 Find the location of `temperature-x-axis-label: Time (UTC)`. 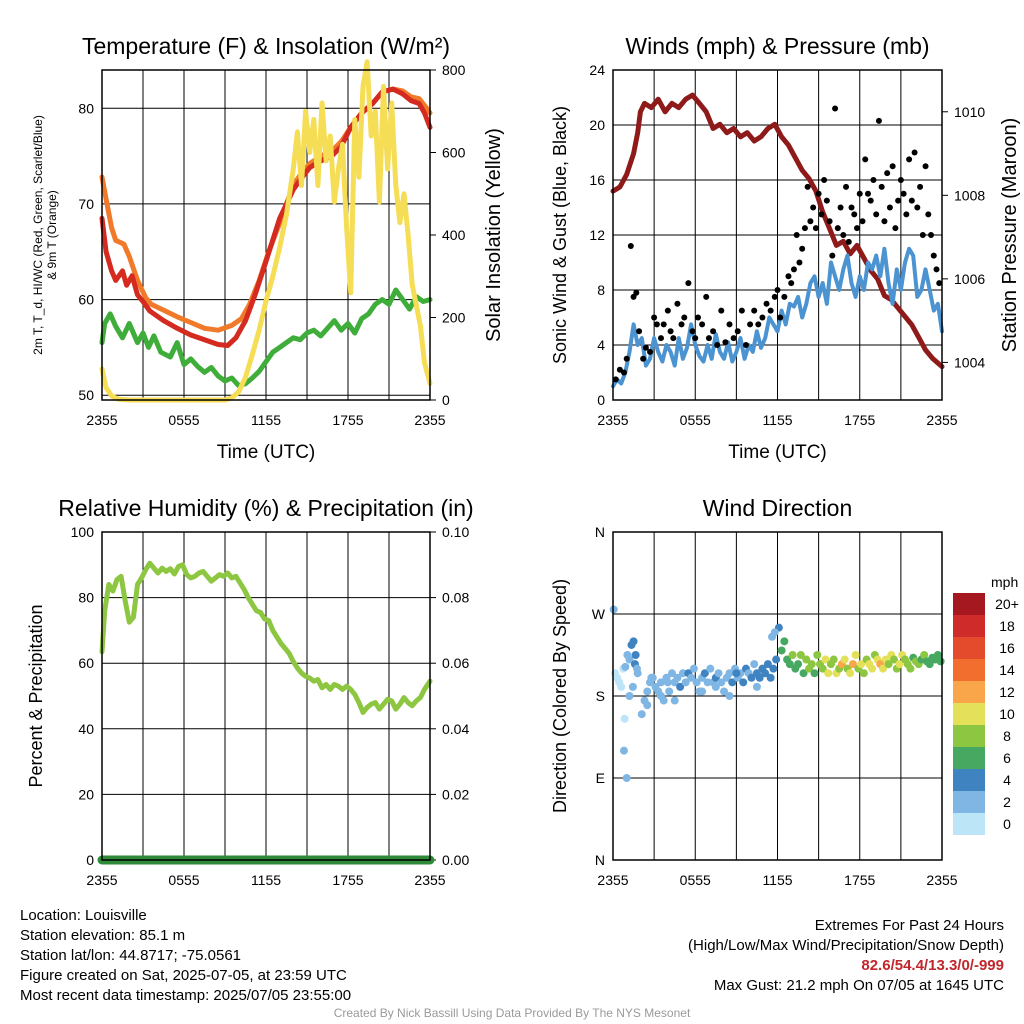

temperature-x-axis-label: Time (UTC) is located at coordinates (266, 452).